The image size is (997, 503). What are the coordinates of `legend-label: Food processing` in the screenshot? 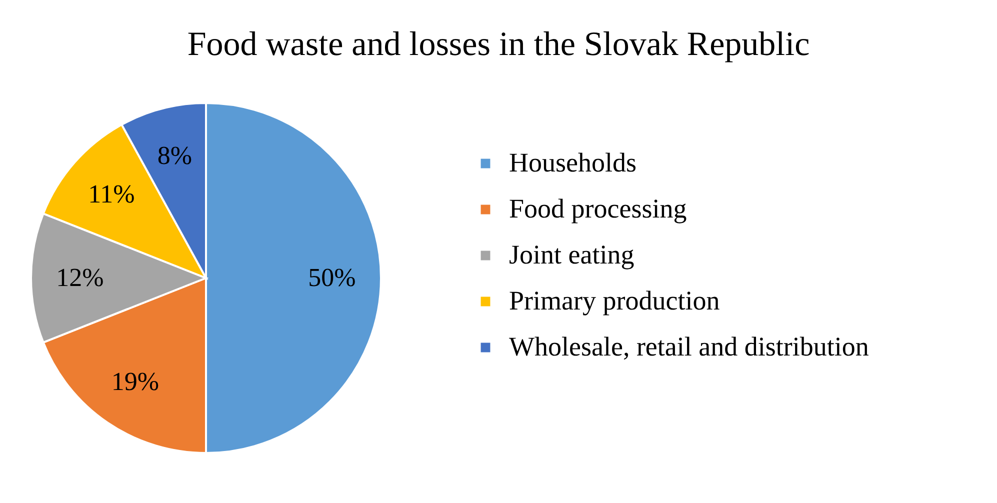 It's located at (598, 209).